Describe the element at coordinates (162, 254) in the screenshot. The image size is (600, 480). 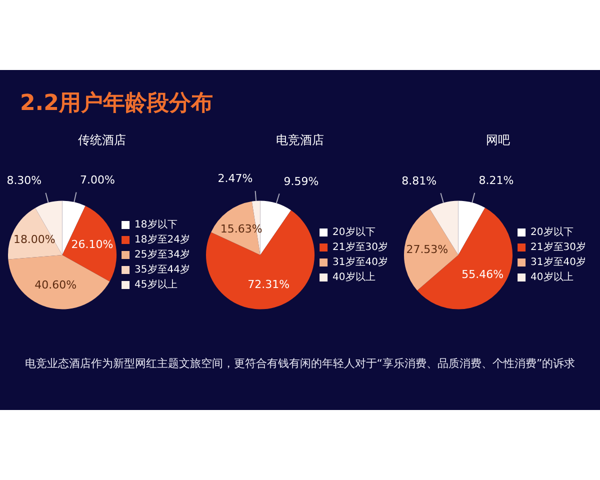
I see `legend-label: 25岁至34岁` at that location.